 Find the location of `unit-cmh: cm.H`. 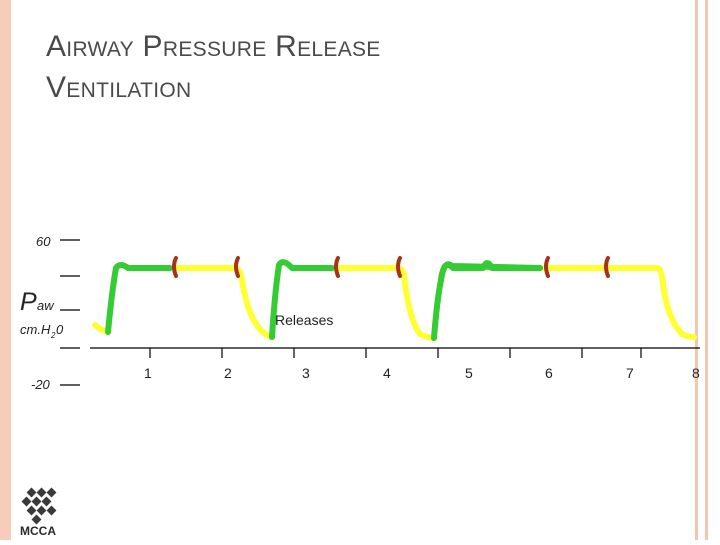

unit-cmh: cm.H is located at coordinates (35, 329).